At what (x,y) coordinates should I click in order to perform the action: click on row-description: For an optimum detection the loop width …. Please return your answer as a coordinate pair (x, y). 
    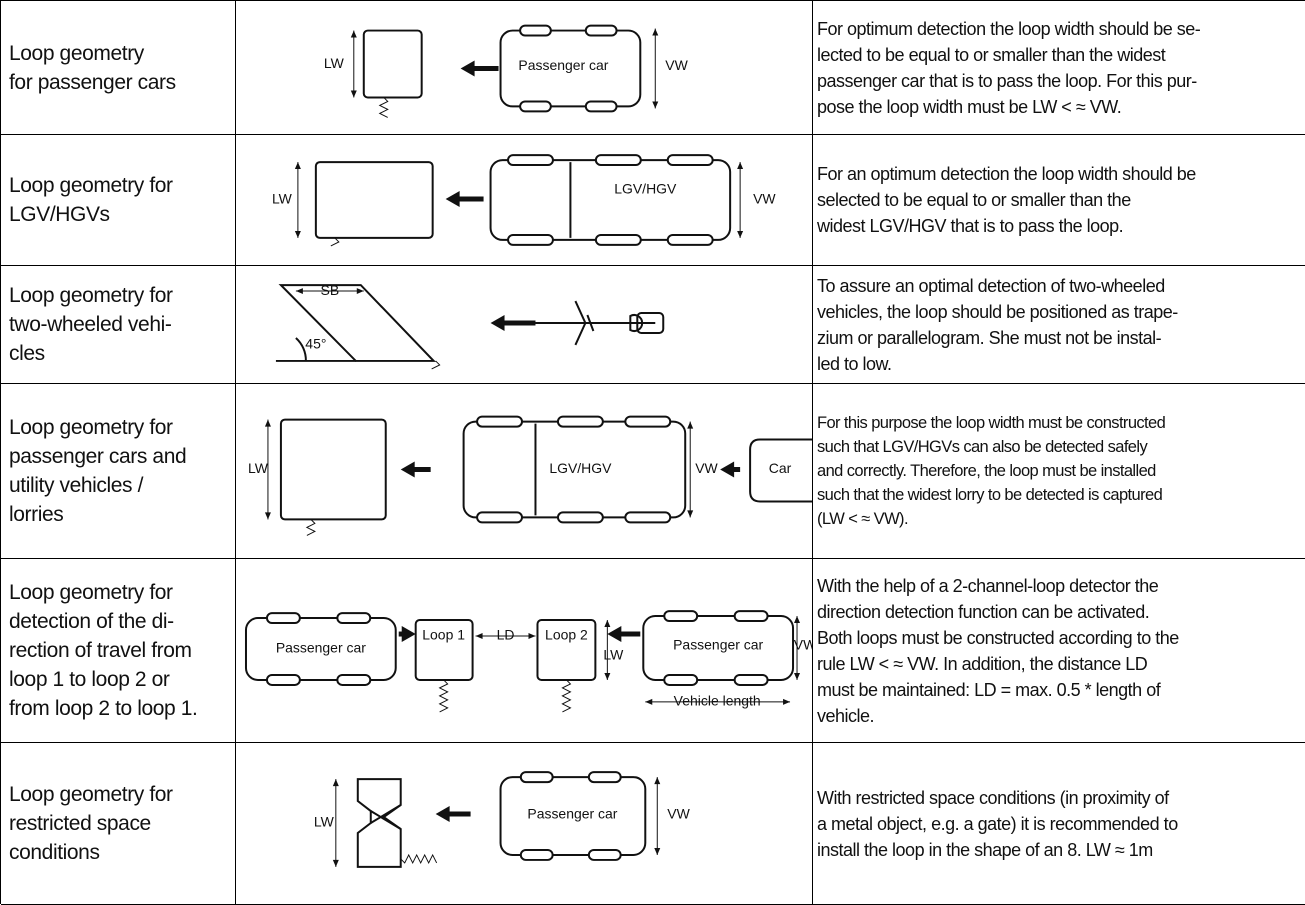
    Looking at the image, I should click on (1059, 200).